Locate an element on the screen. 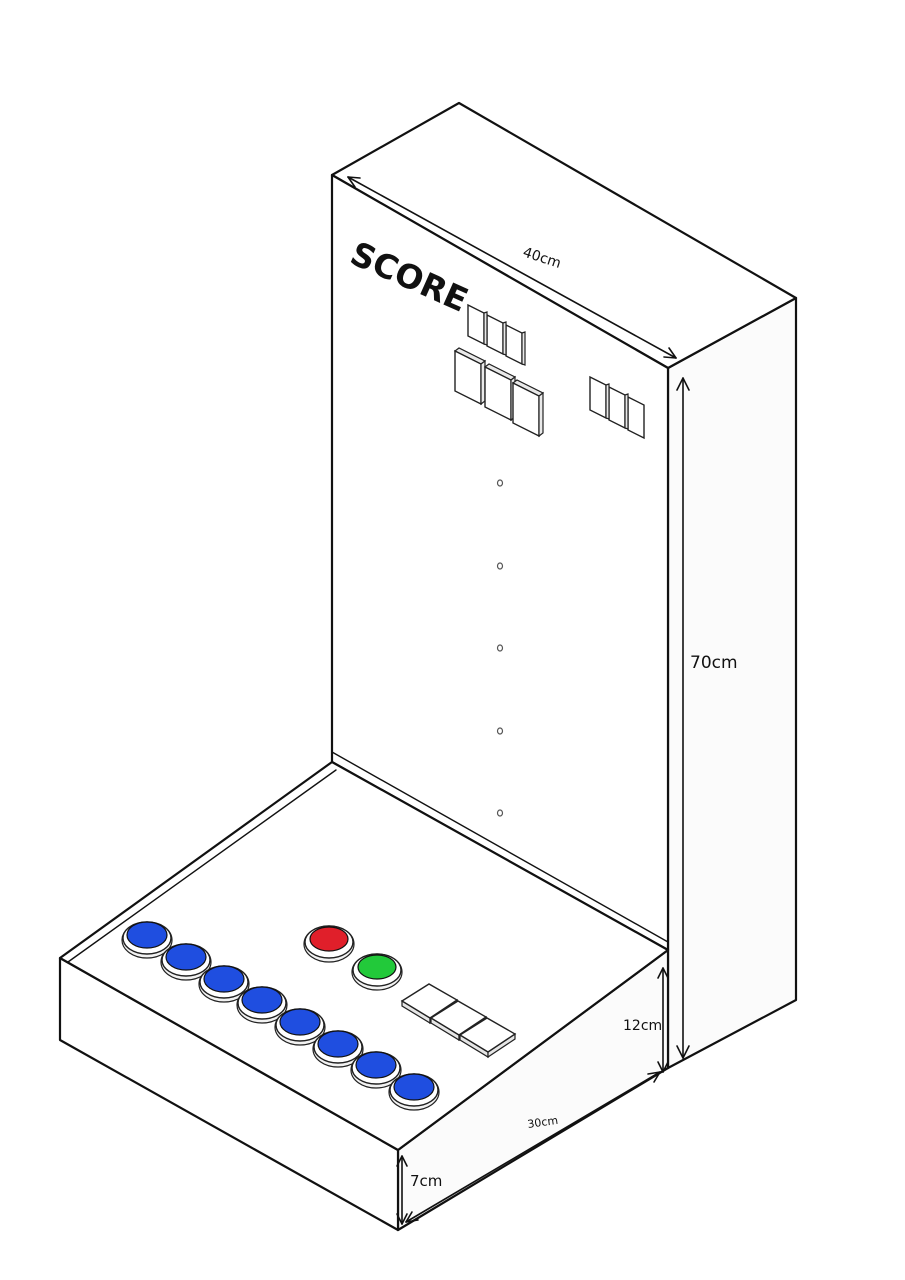 The height and width of the screenshot is (1280, 905). key-pad is located at coordinates (487, 1038).